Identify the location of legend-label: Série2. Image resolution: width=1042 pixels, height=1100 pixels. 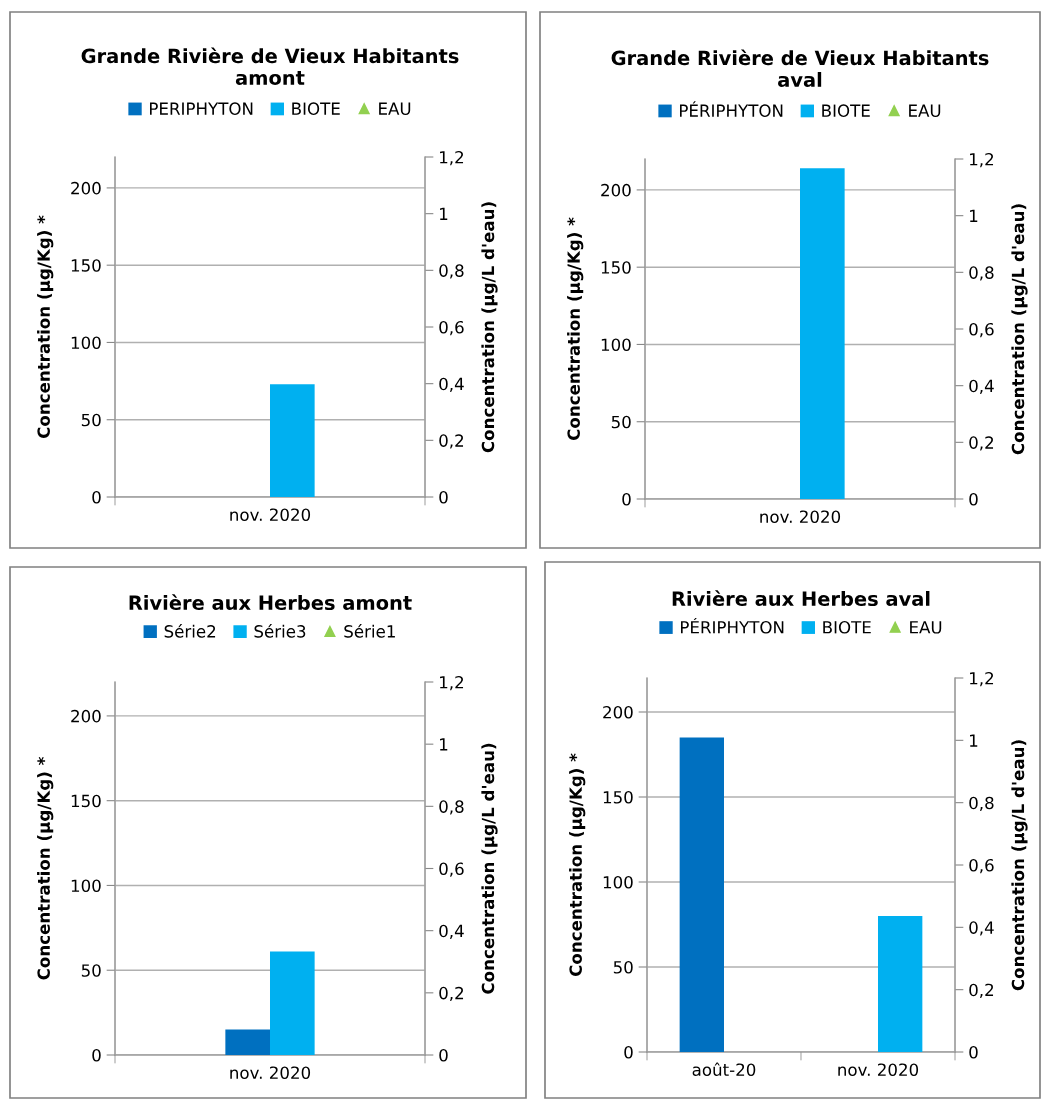
(190, 631).